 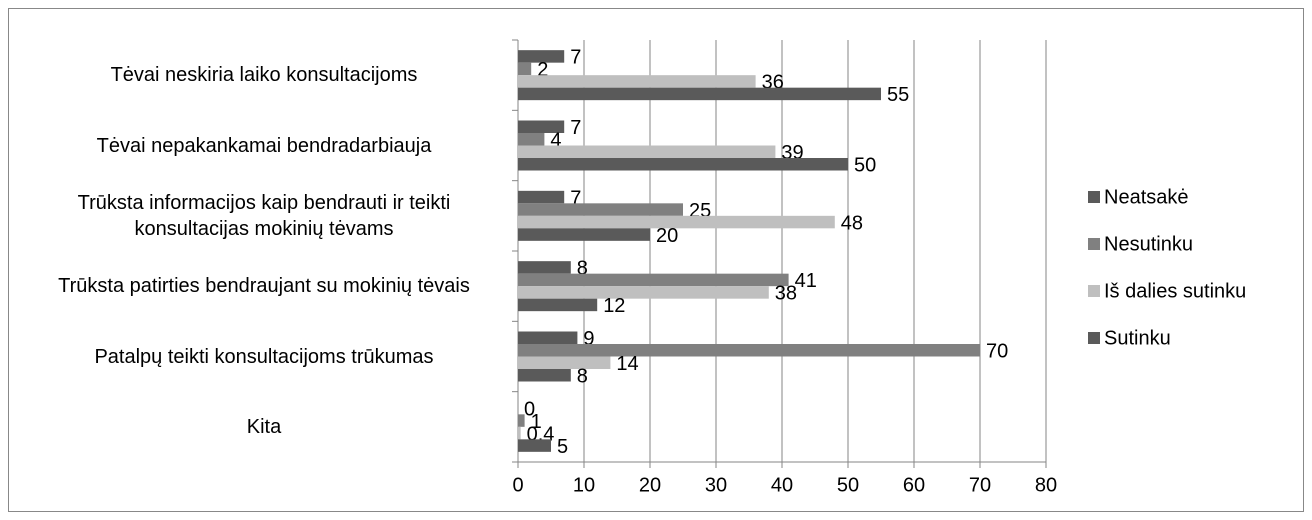 I want to click on data-label: 14, so click(x=627, y=364).